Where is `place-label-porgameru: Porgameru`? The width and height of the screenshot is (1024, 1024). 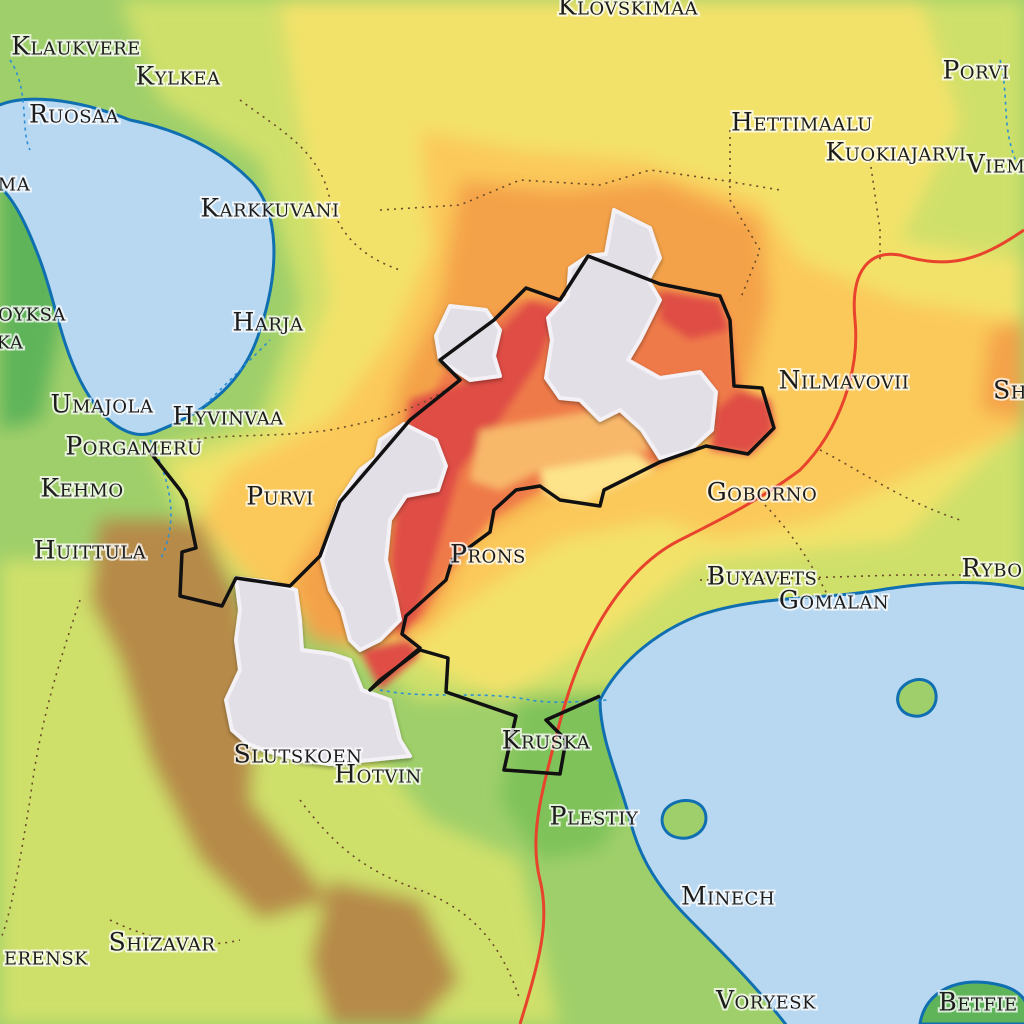
place-label-porgameru: Porgameru is located at coordinates (133, 446).